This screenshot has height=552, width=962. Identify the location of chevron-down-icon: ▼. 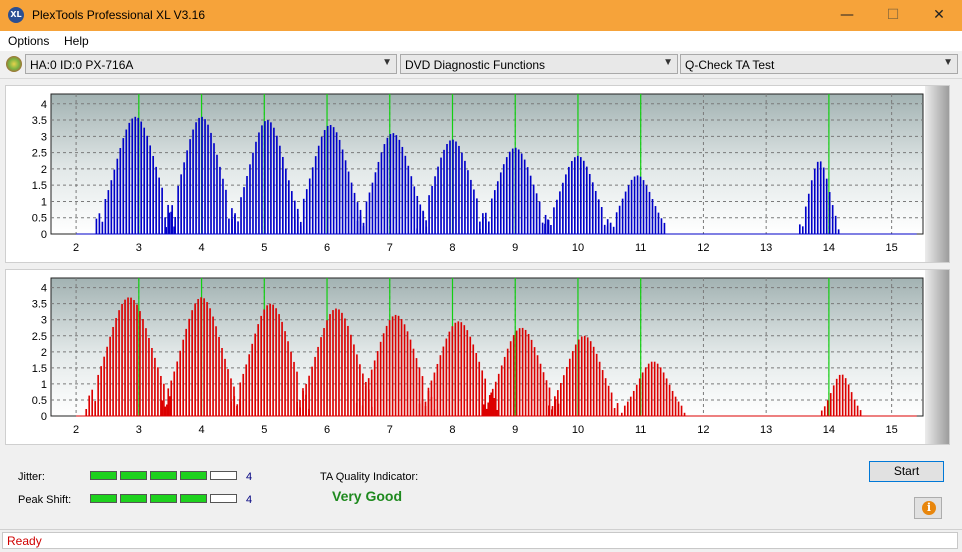
(668, 62).